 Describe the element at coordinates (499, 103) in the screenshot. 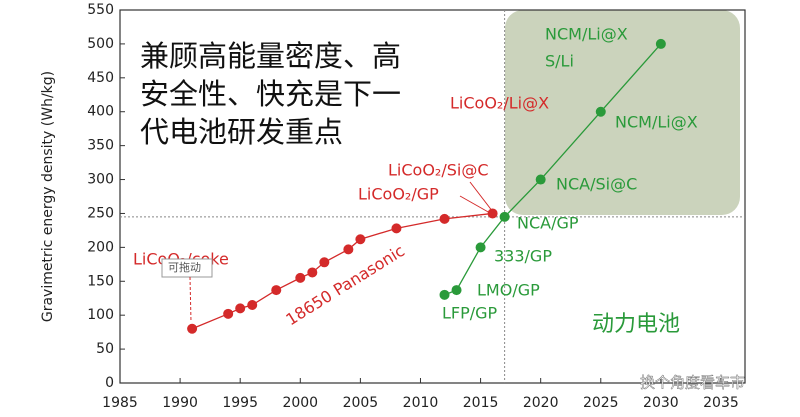

I see `annotation: LiCoO₂/Li@X` at that location.